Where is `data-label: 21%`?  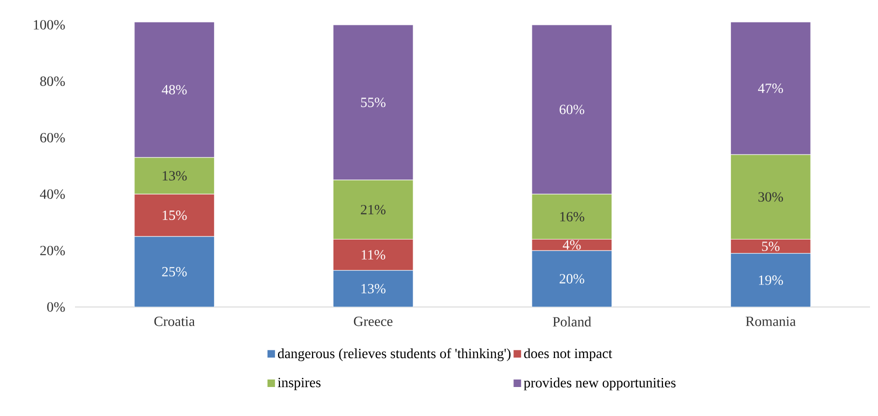 data-label: 21% is located at coordinates (373, 209).